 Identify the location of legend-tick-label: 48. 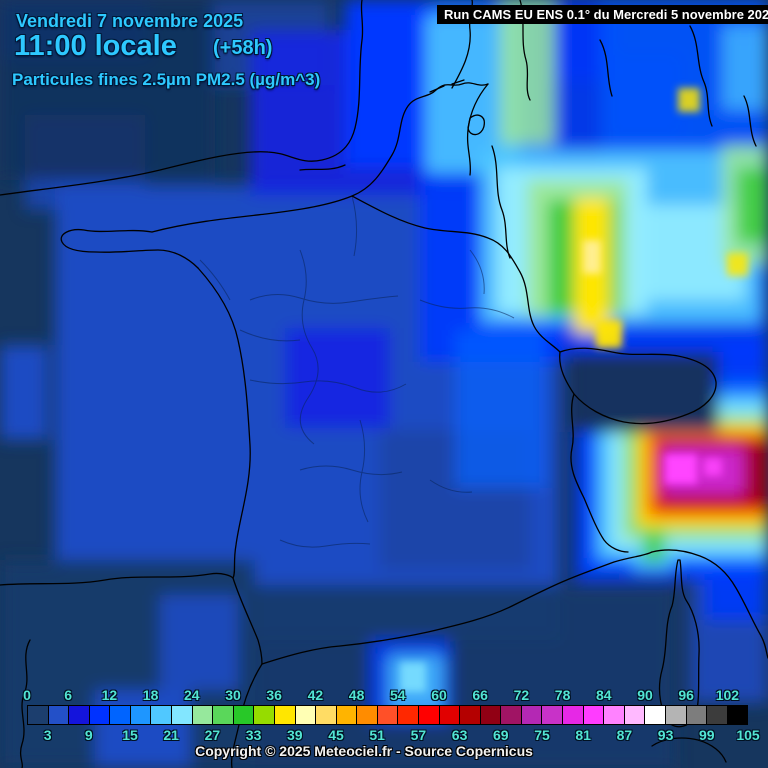
(356, 695).